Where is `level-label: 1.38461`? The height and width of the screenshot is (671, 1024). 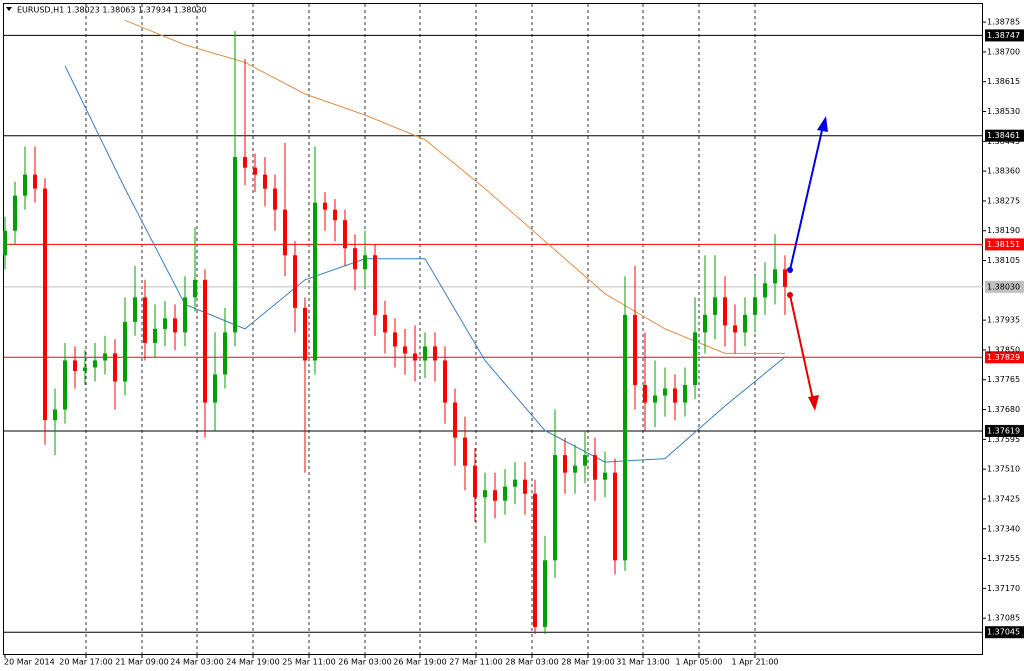 level-label: 1.38461 is located at coordinates (1003, 135).